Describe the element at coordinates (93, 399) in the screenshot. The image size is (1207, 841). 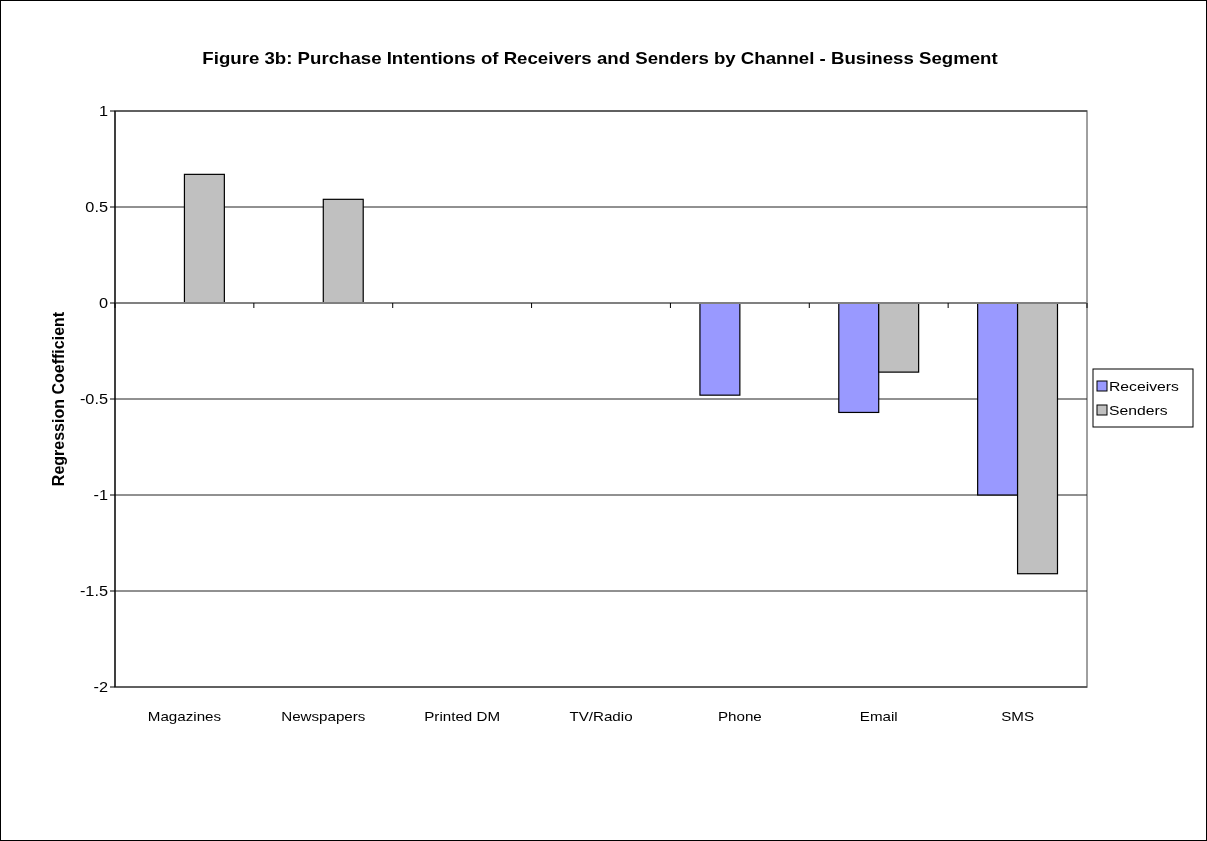
I see `y-tick-label: -0.5` at that location.